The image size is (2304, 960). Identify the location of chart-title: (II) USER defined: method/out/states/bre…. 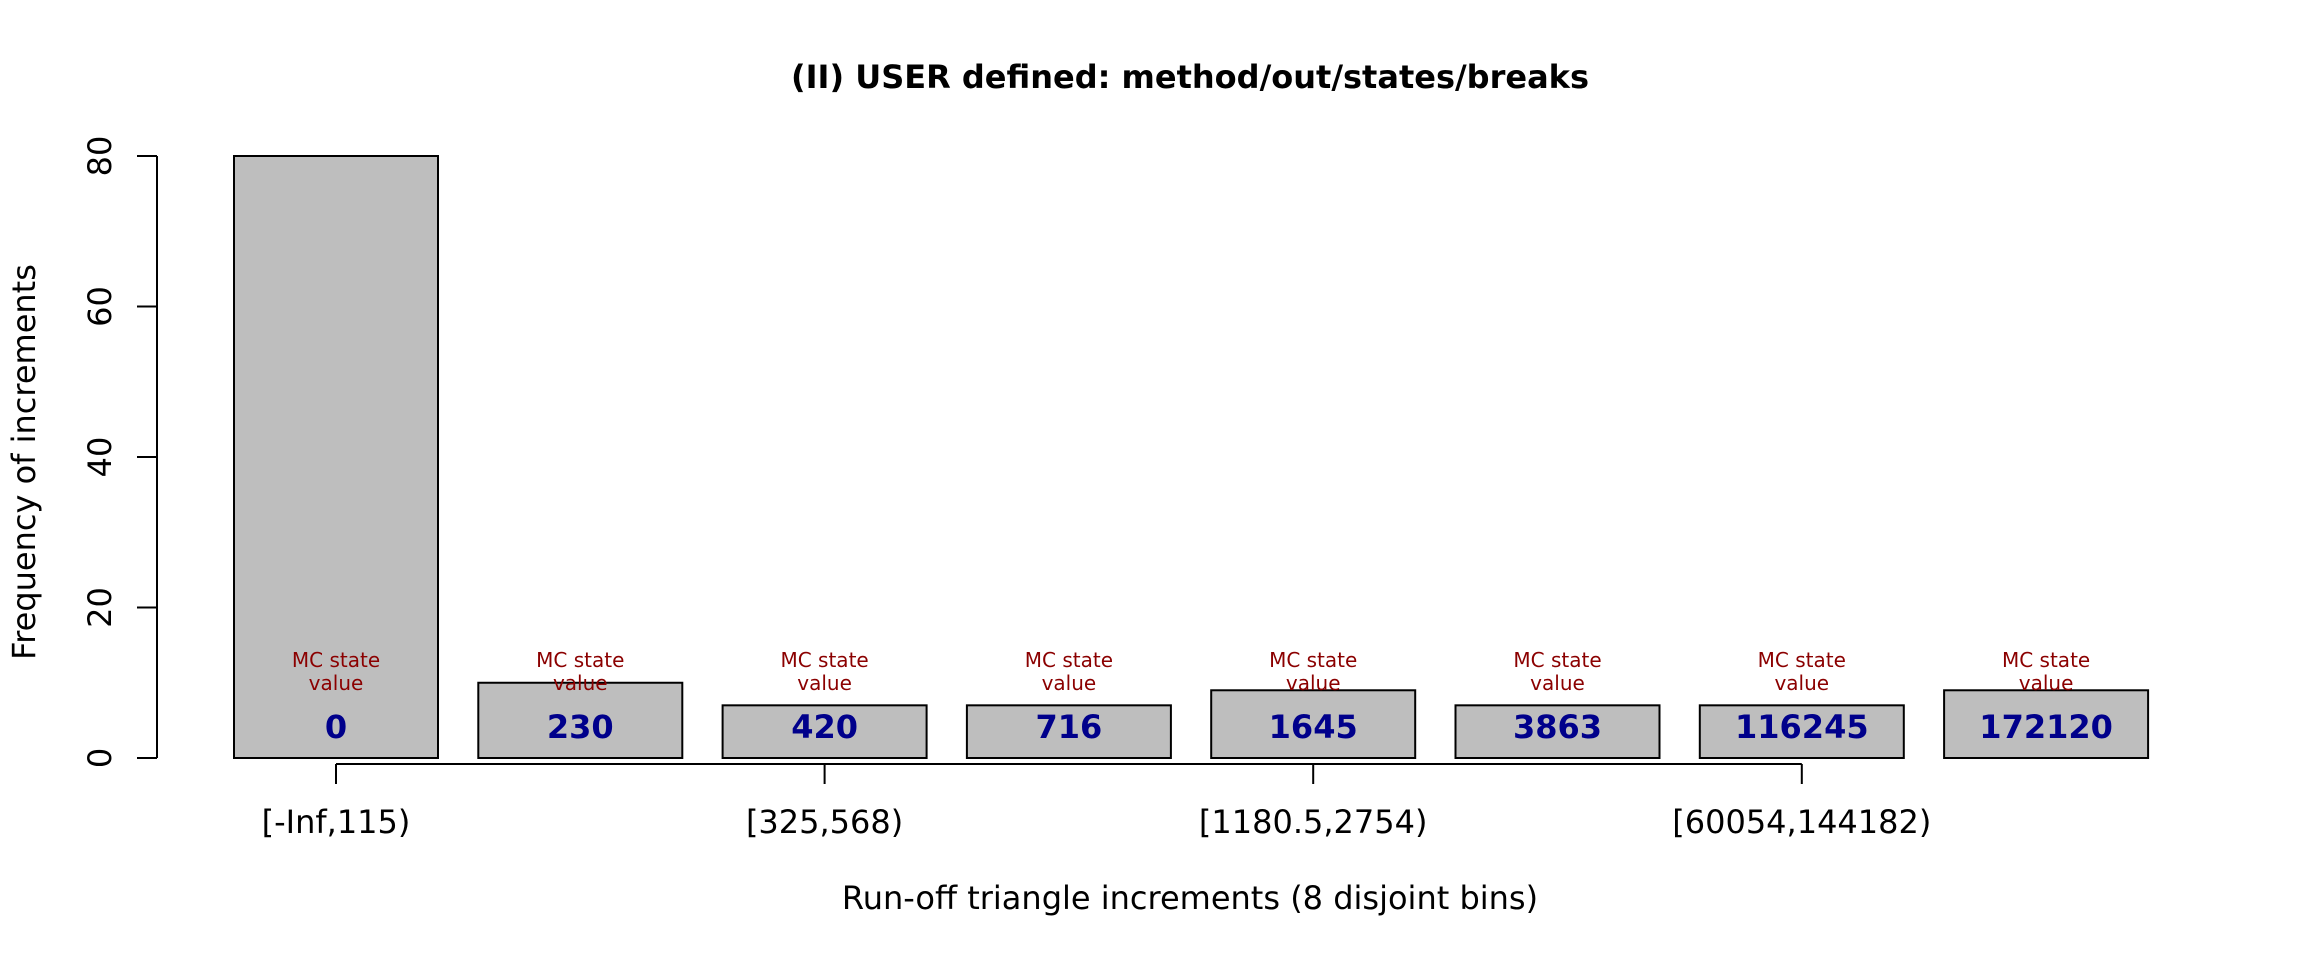
(1190, 77).